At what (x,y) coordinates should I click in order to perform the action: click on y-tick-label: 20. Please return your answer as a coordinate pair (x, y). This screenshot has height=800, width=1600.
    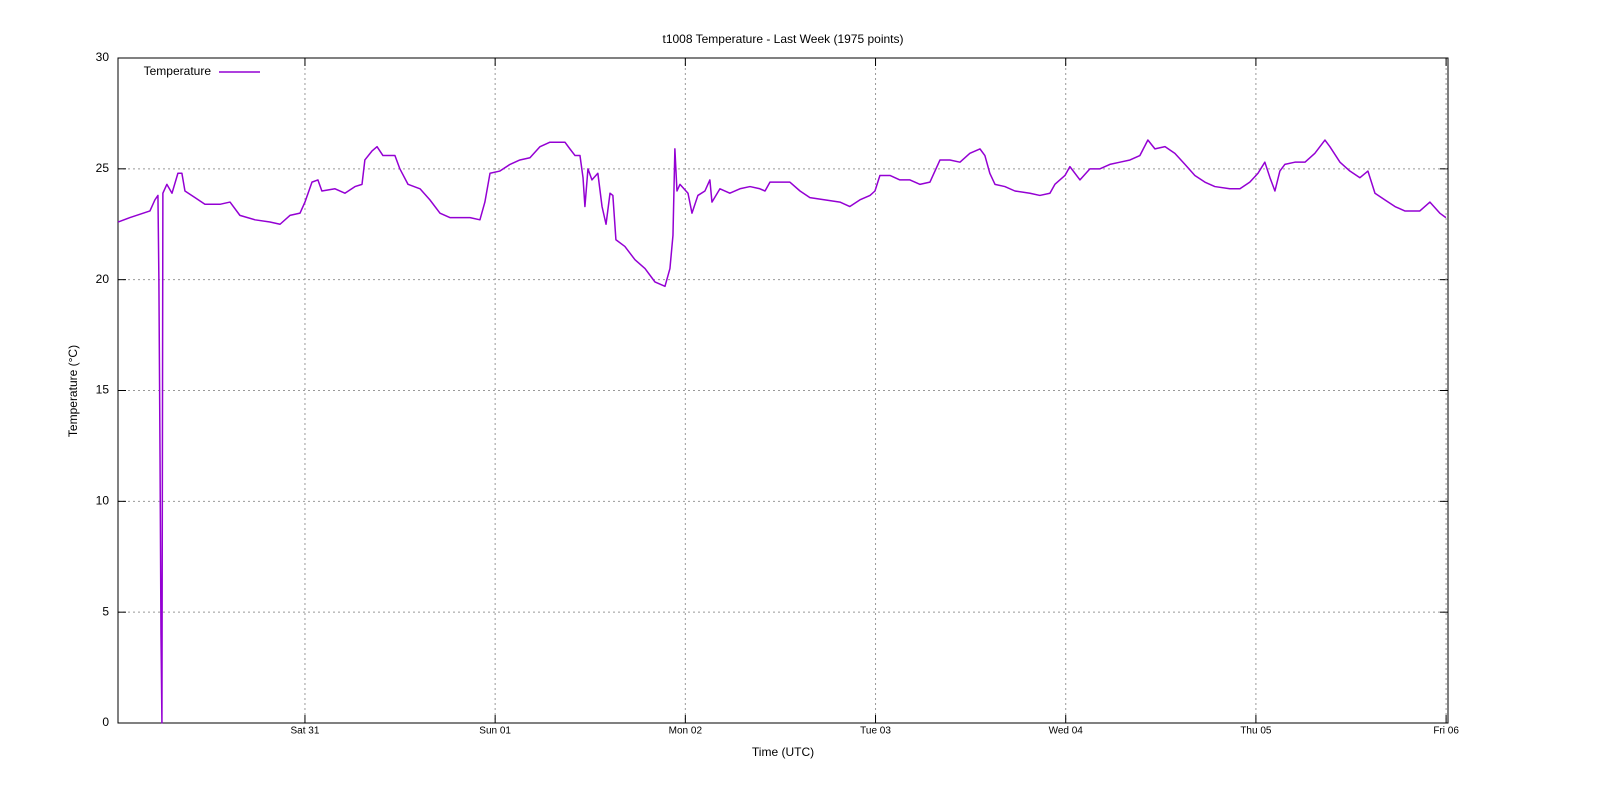
    Looking at the image, I should click on (103, 279).